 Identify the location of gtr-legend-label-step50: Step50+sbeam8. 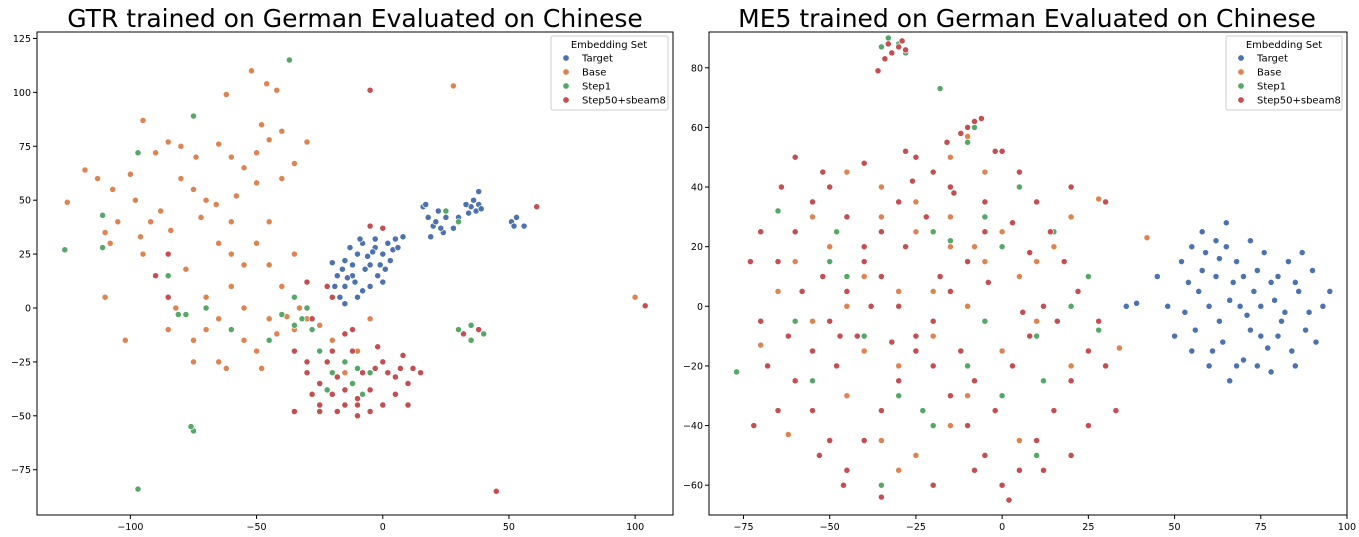
(624, 101).